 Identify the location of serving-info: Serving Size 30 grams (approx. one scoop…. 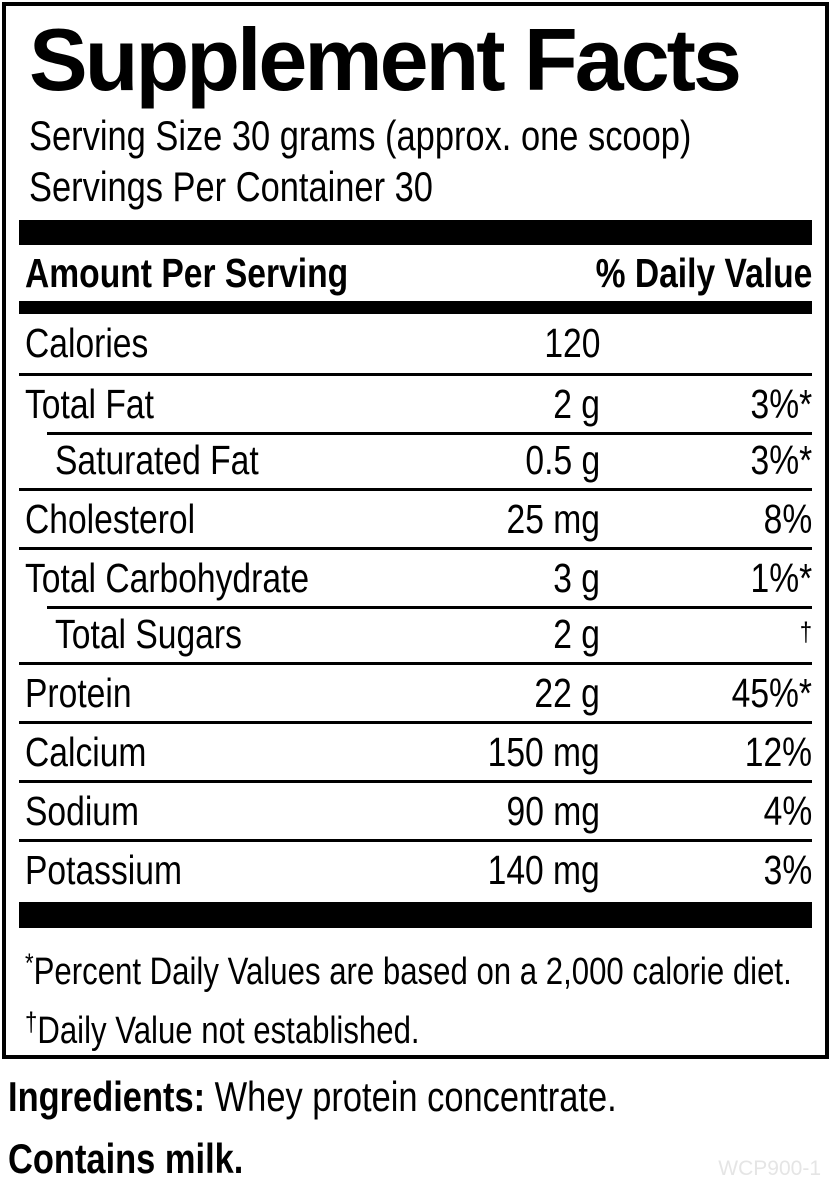
(420, 161).